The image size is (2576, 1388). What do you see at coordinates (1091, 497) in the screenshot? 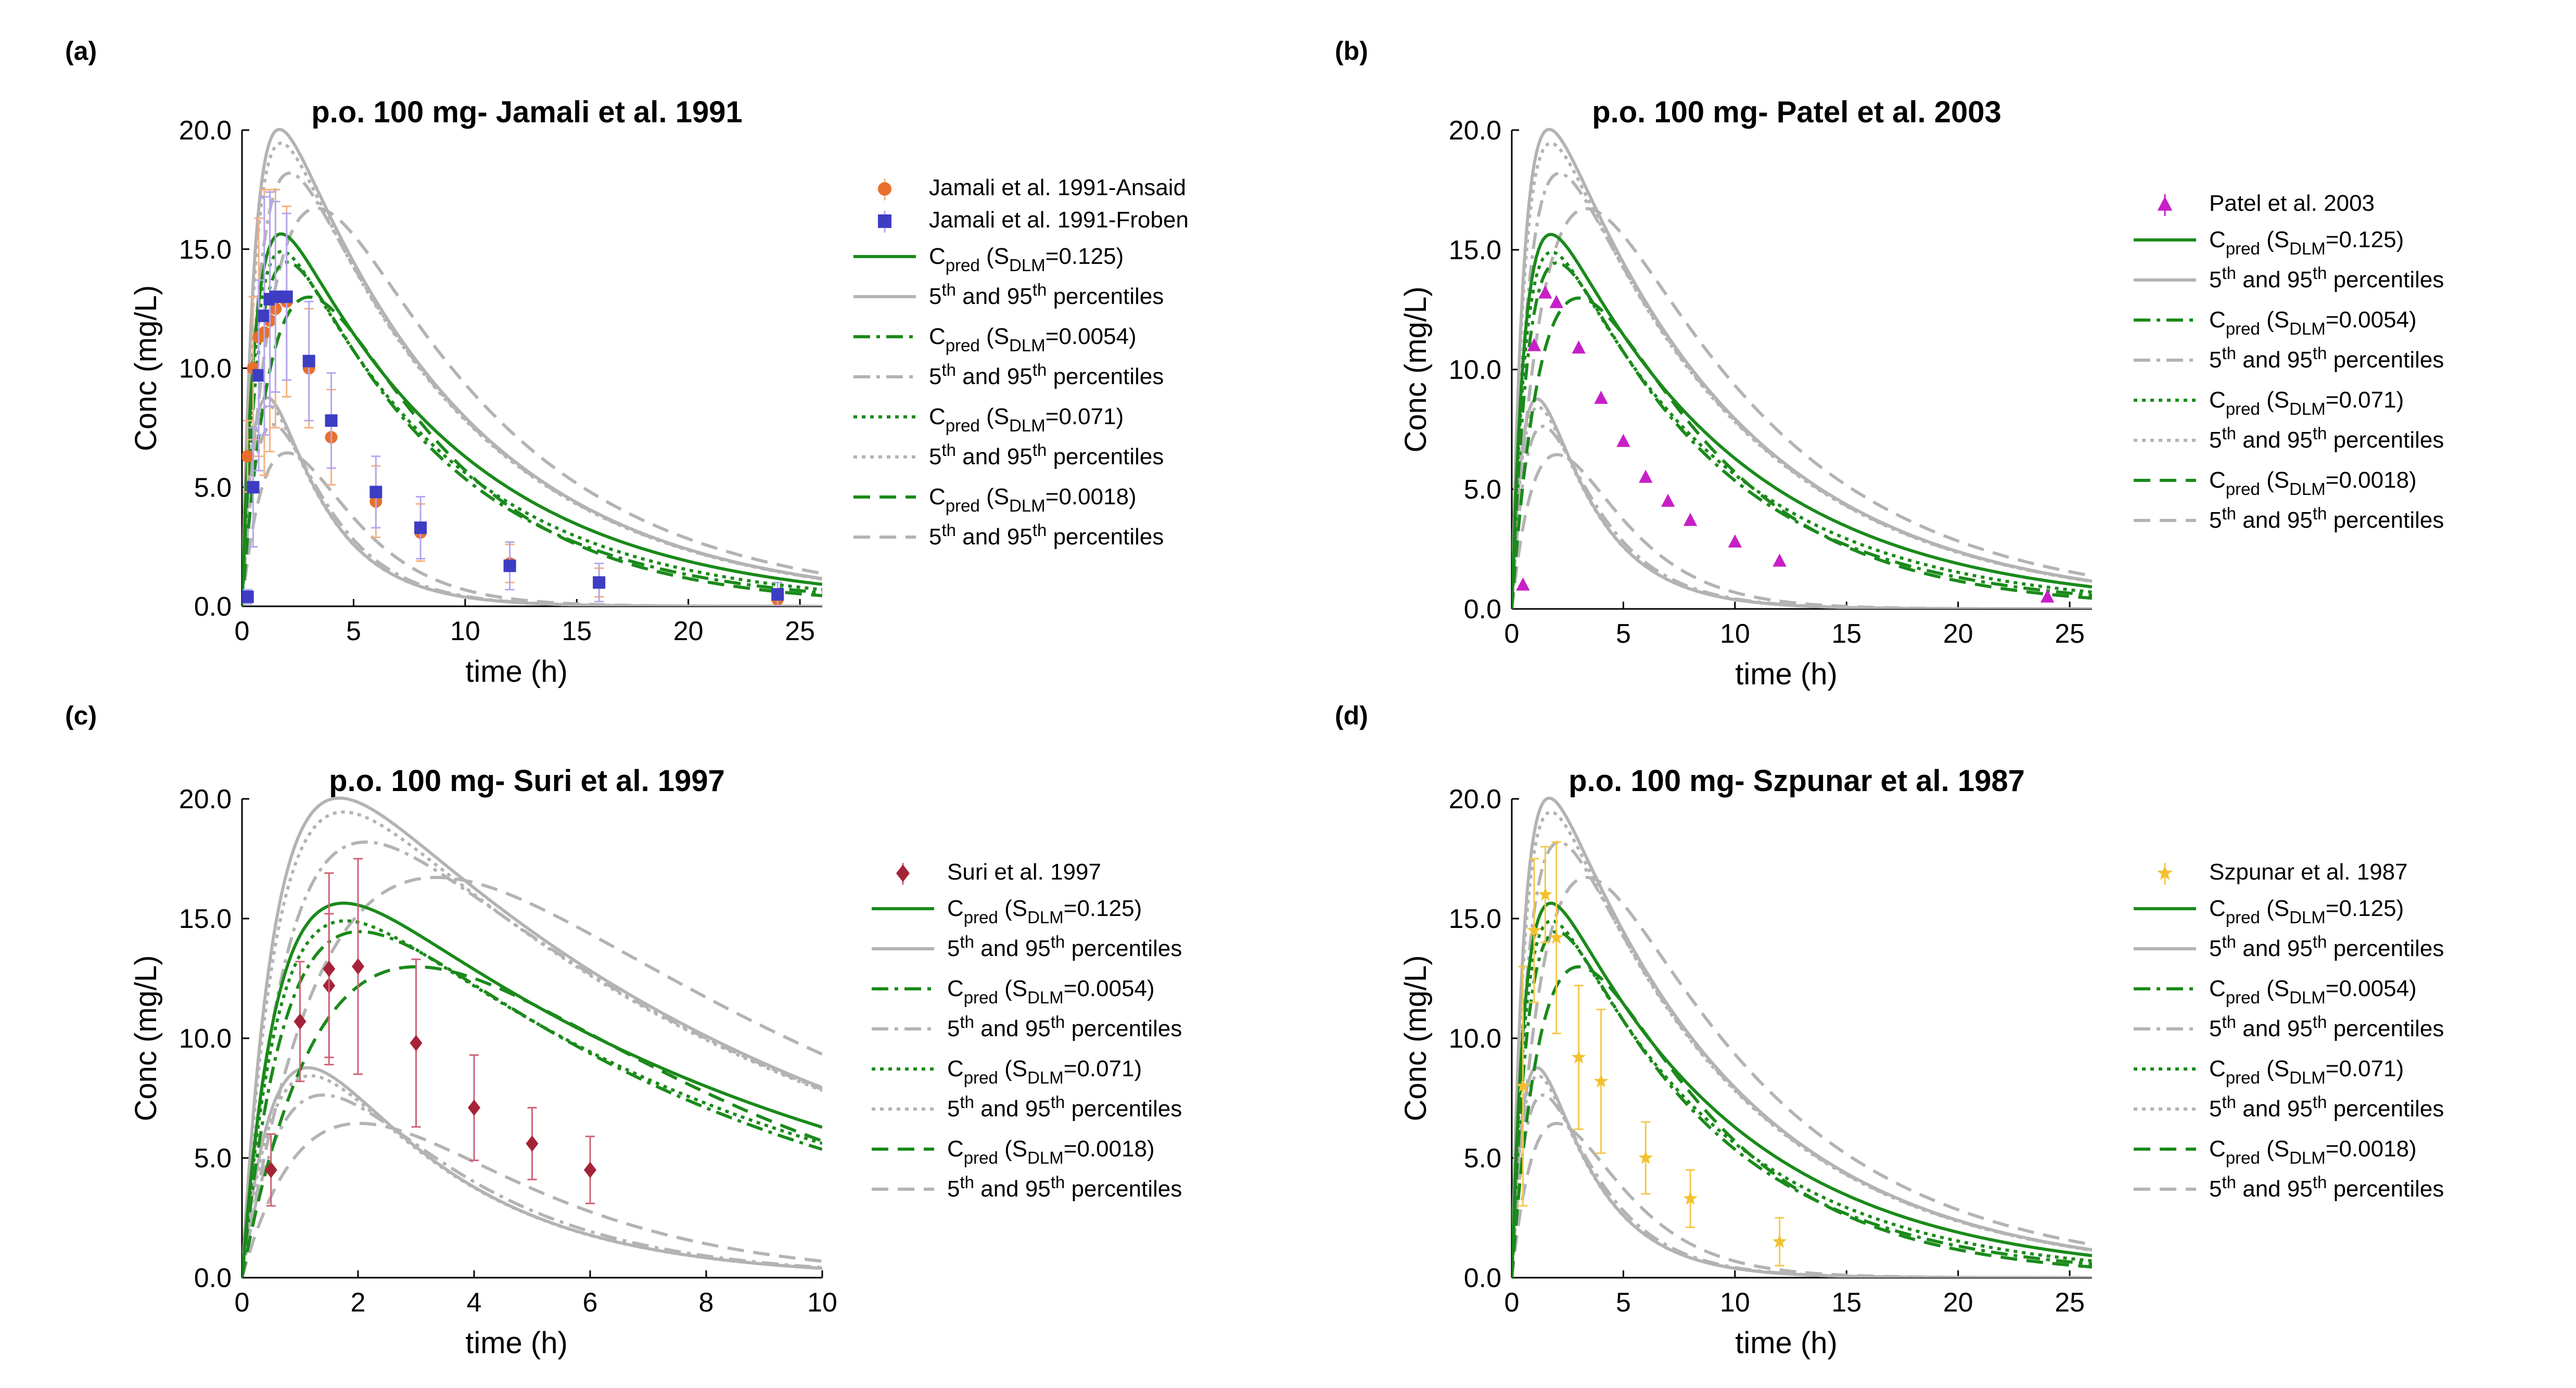
I see `legend-label-part: =0.0018)` at bounding box center [1091, 497].